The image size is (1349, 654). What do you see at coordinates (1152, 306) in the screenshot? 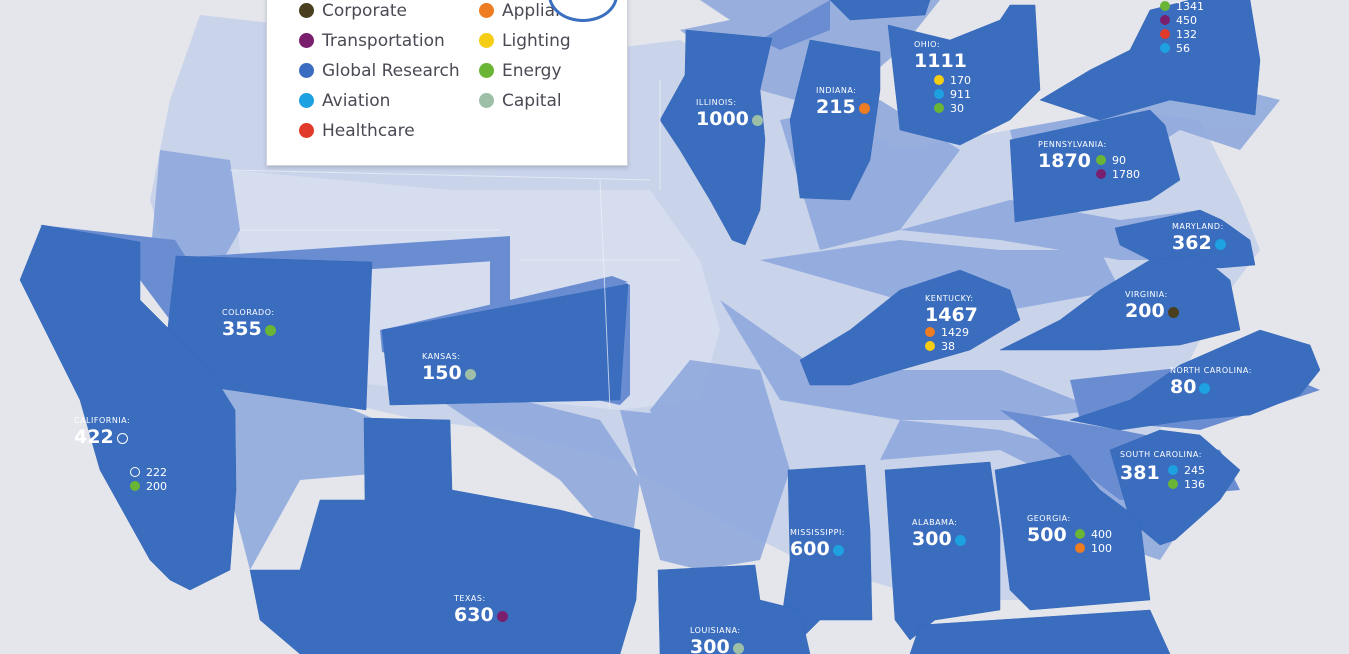
I see `virginia-label: VIRGINIA: 200` at bounding box center [1152, 306].